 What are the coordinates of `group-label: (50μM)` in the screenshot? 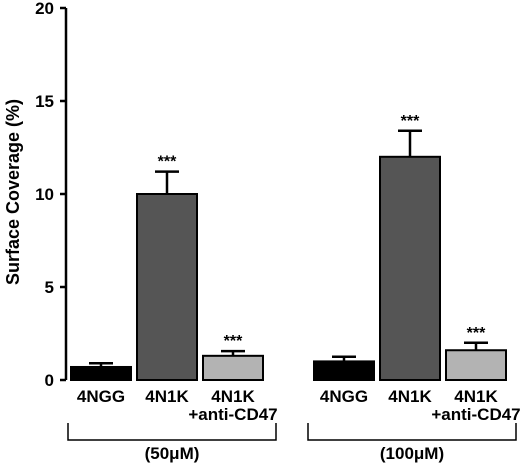 It's located at (172, 453).